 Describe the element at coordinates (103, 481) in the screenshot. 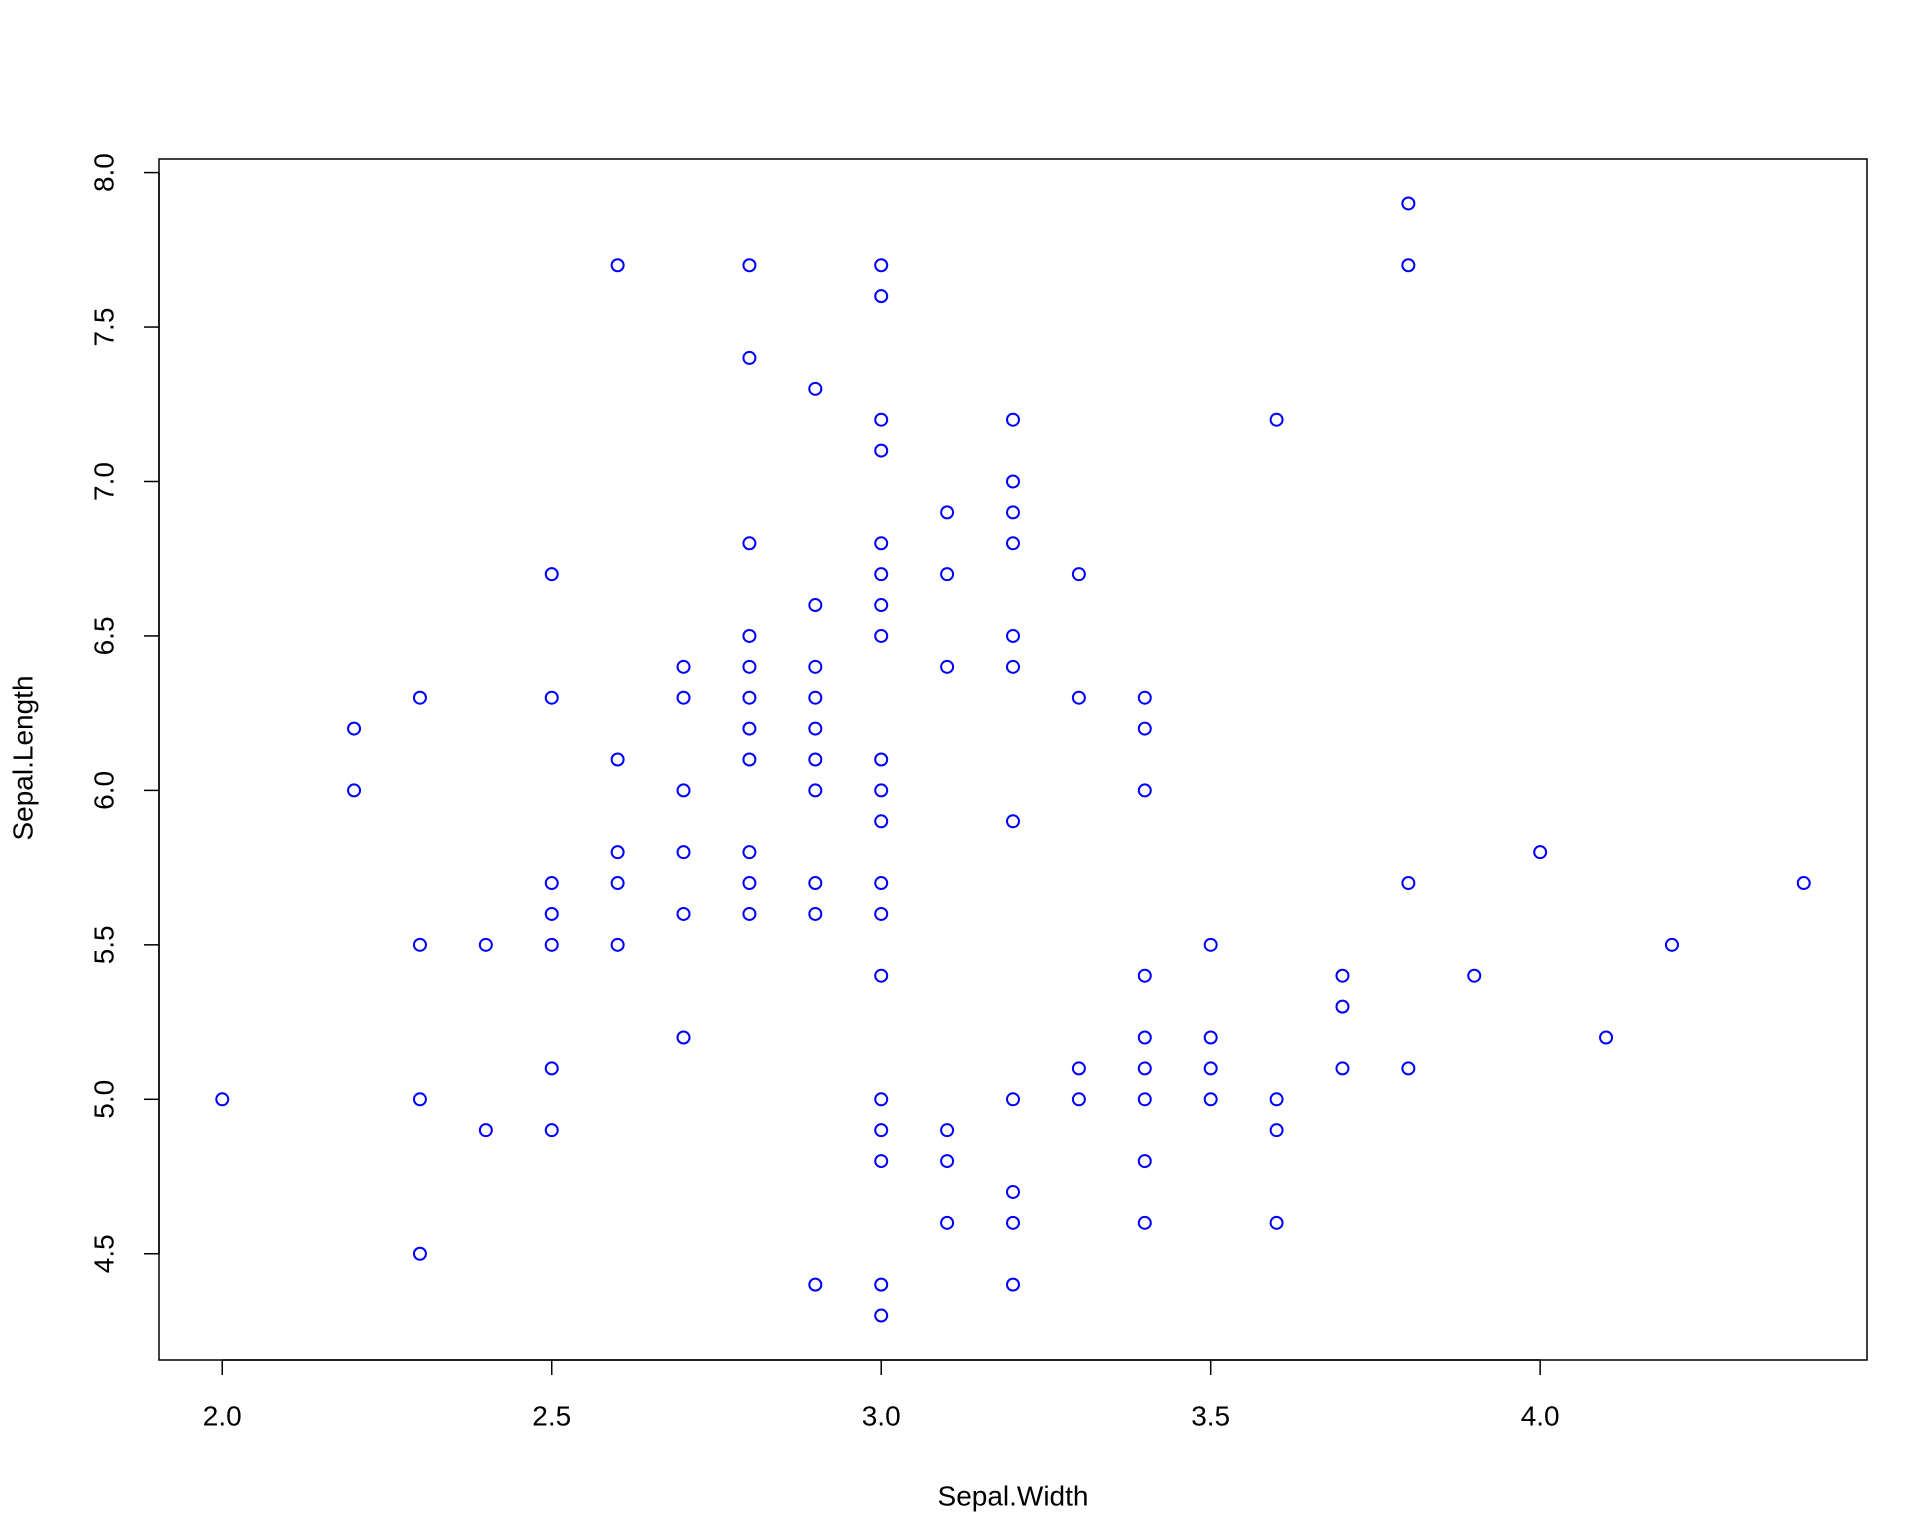

I see `y-tick-label: 7.0` at that location.